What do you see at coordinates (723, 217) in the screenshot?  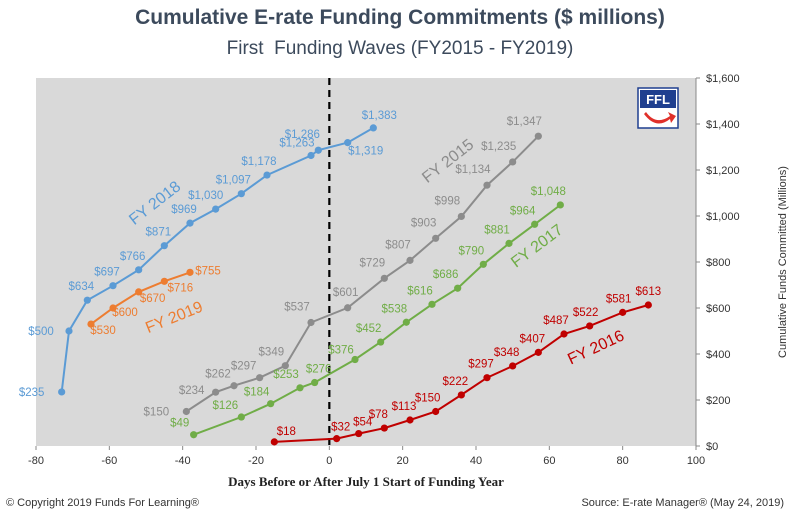 I see `y-tick-label: $1,000` at bounding box center [723, 217].